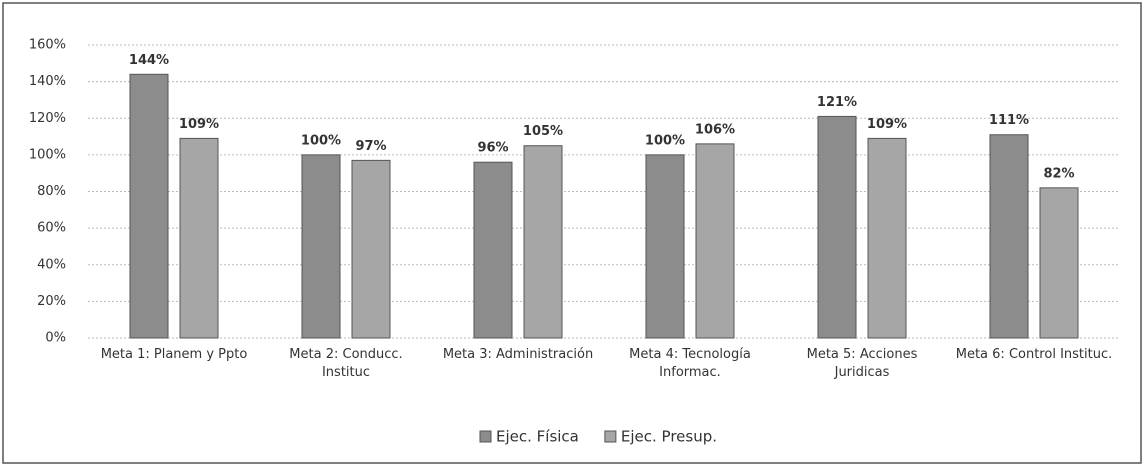  Describe the element at coordinates (1058, 173) in the screenshot. I see `value-label: 82%` at that location.